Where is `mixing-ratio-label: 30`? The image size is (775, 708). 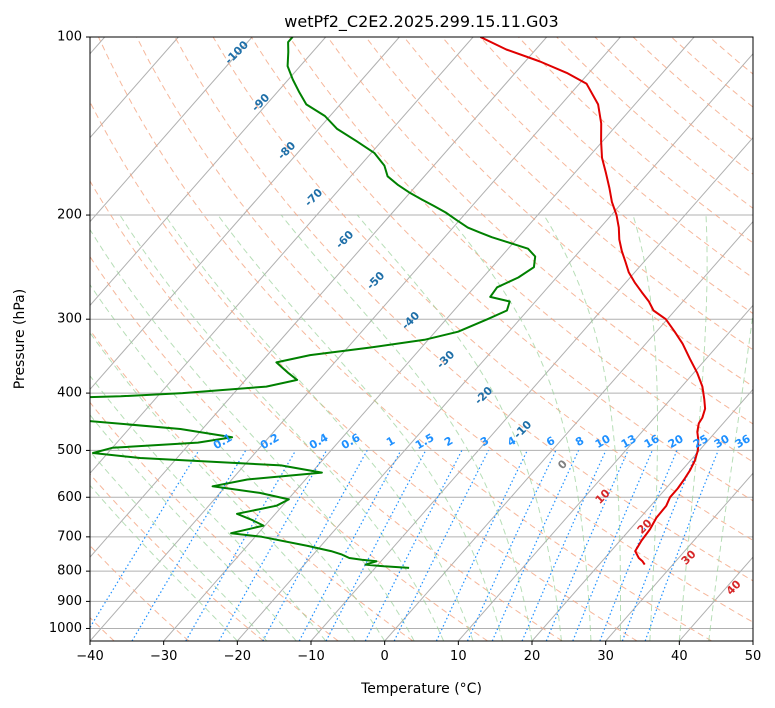
mixing-ratio-label: 30 is located at coordinates (722, 441).